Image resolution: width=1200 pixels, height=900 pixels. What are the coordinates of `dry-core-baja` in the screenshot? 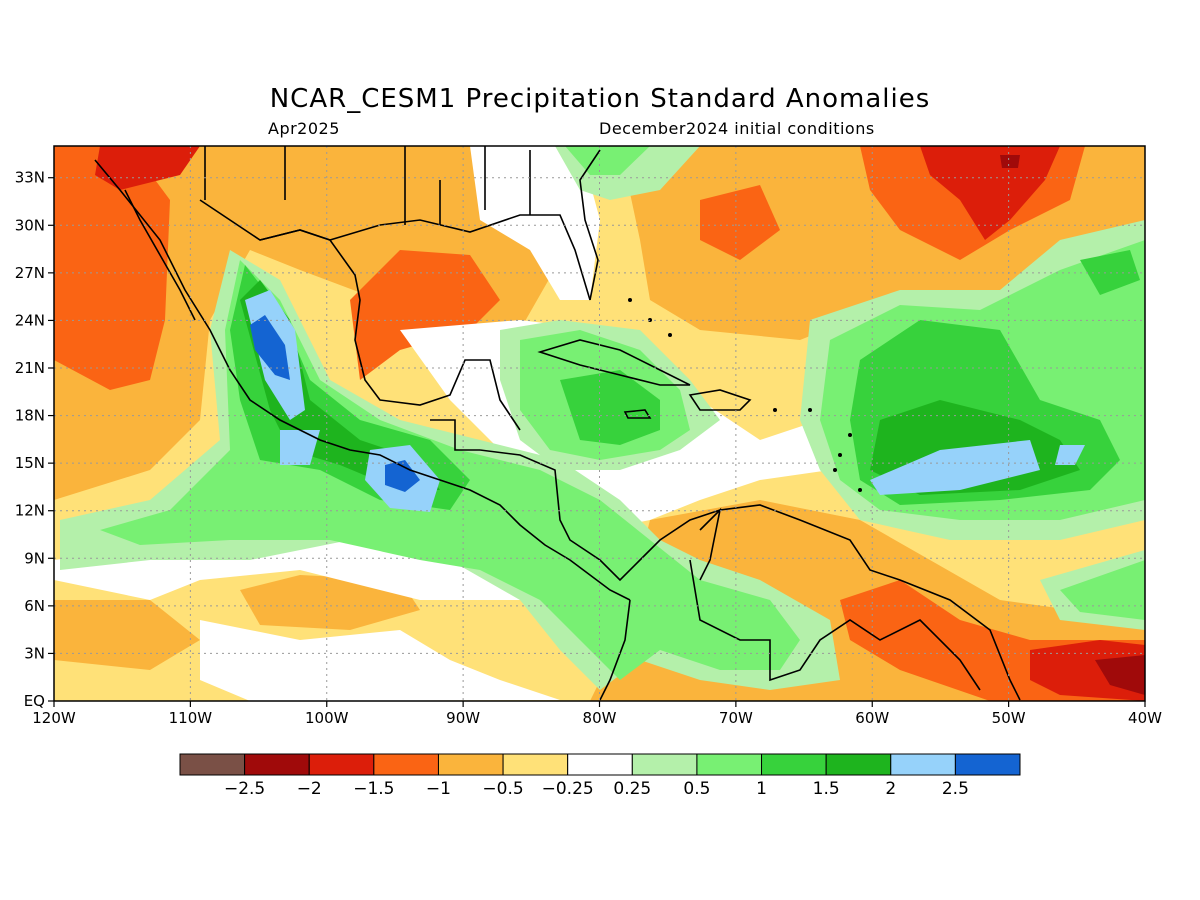 It's located at (112, 268).